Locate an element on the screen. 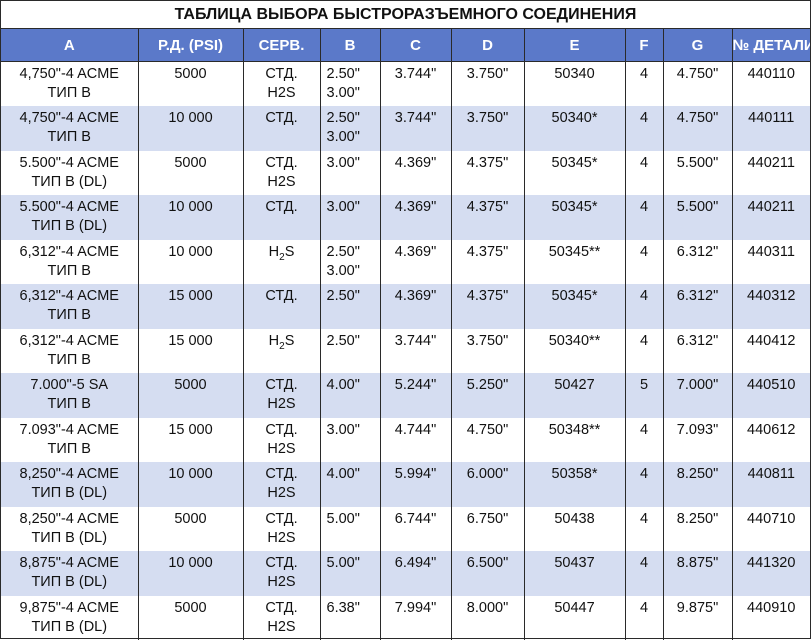 The image size is (811, 640). cell-pressure: 10 000 is located at coordinates (190, 262).